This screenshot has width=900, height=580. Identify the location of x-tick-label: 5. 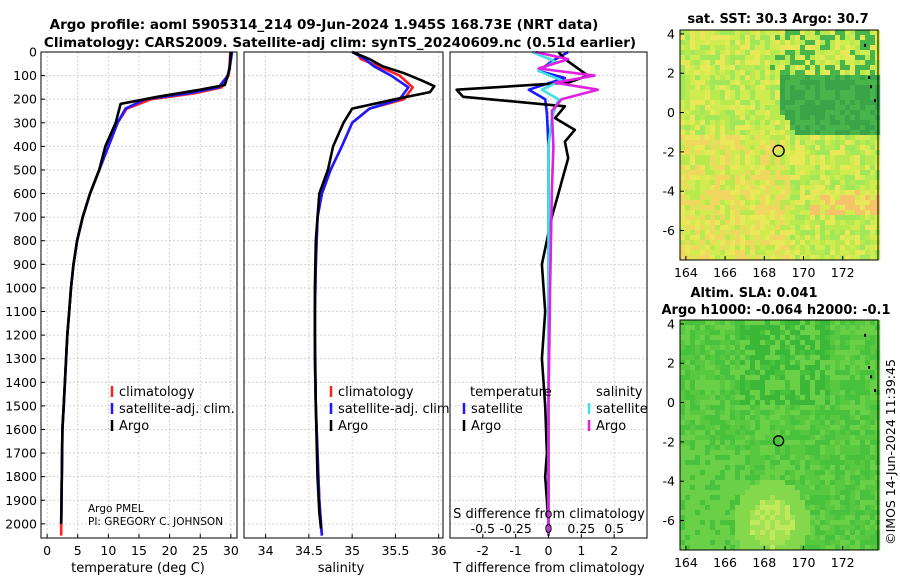
(78, 550).